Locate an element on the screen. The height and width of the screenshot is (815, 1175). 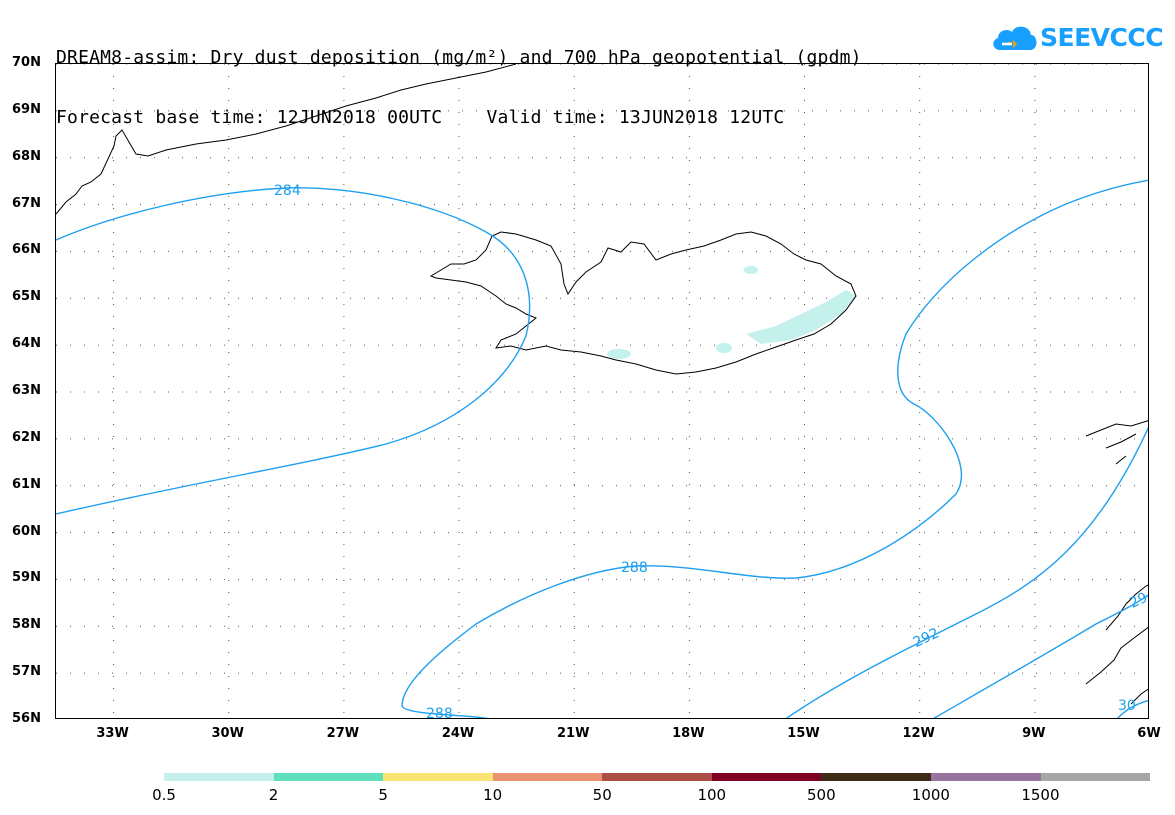
lon-label: 6W is located at coordinates (1149, 733).